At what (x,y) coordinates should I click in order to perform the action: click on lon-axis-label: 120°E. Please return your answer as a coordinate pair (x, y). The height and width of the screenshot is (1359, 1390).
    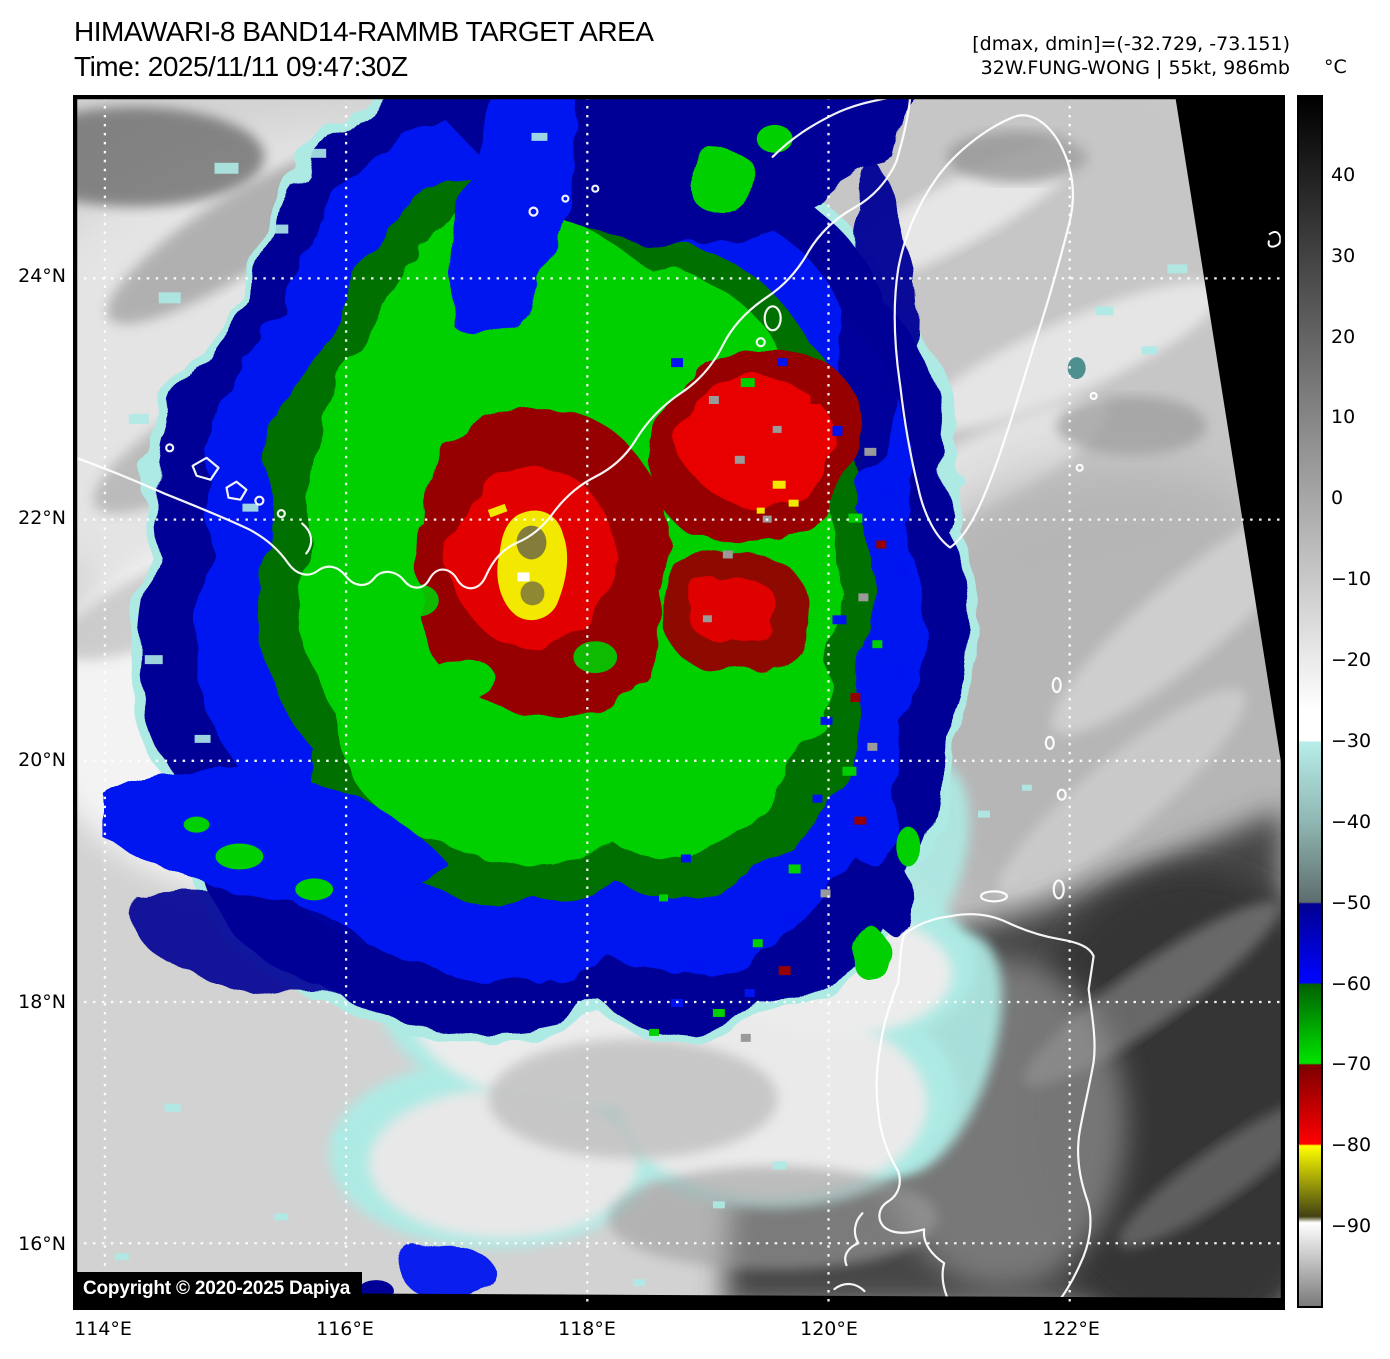
    Looking at the image, I should click on (829, 1329).